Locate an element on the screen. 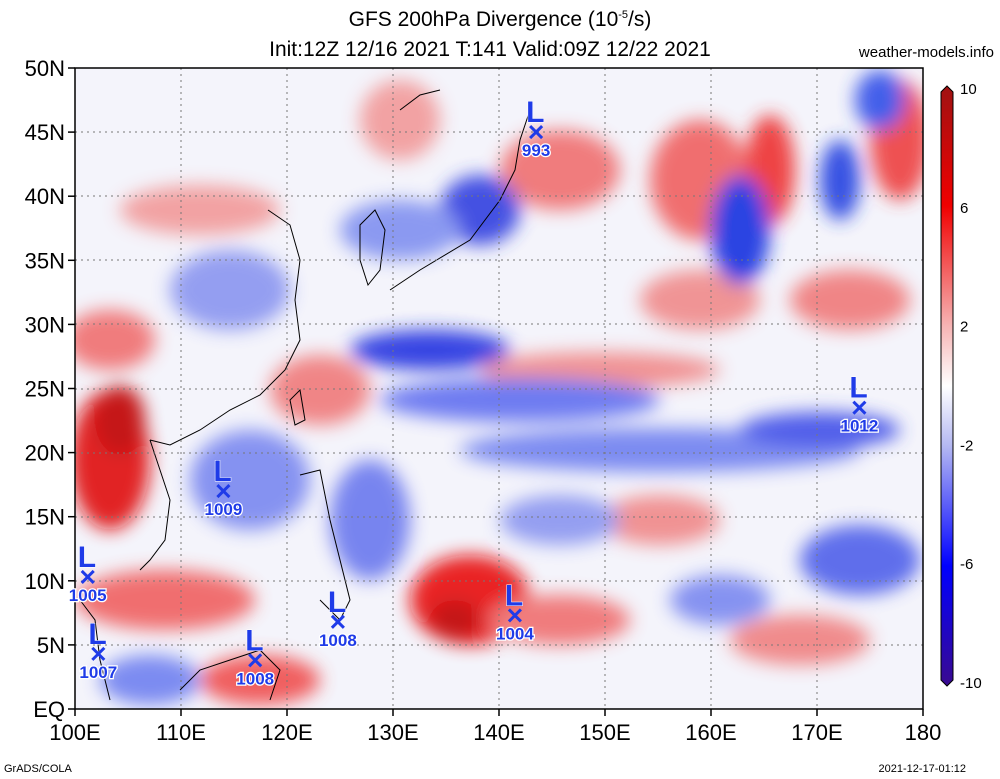  footer-timestamp: 2021-12-17-01:12 is located at coordinates (922, 769).